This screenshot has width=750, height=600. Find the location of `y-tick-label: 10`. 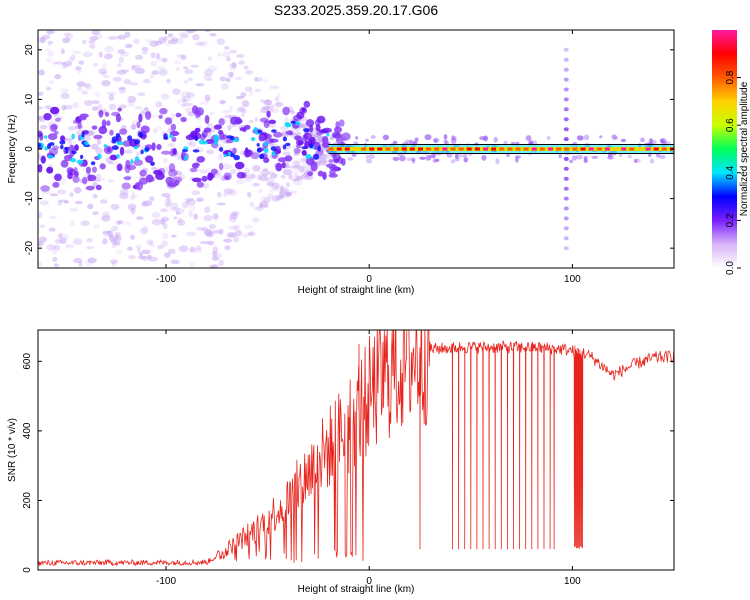

y-tick-label: 10 is located at coordinates (29, 99).